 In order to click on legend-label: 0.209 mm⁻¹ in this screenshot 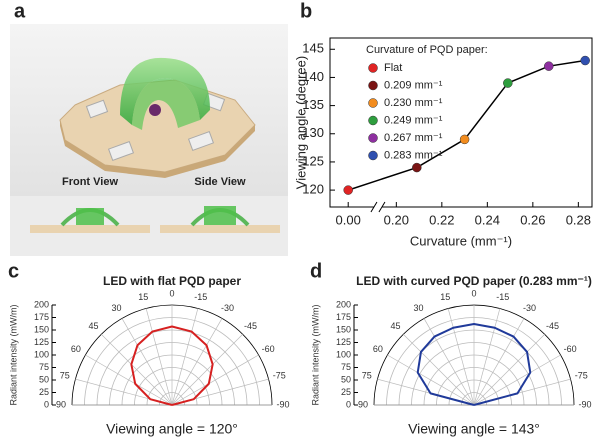, I will do `click(413, 85)`.